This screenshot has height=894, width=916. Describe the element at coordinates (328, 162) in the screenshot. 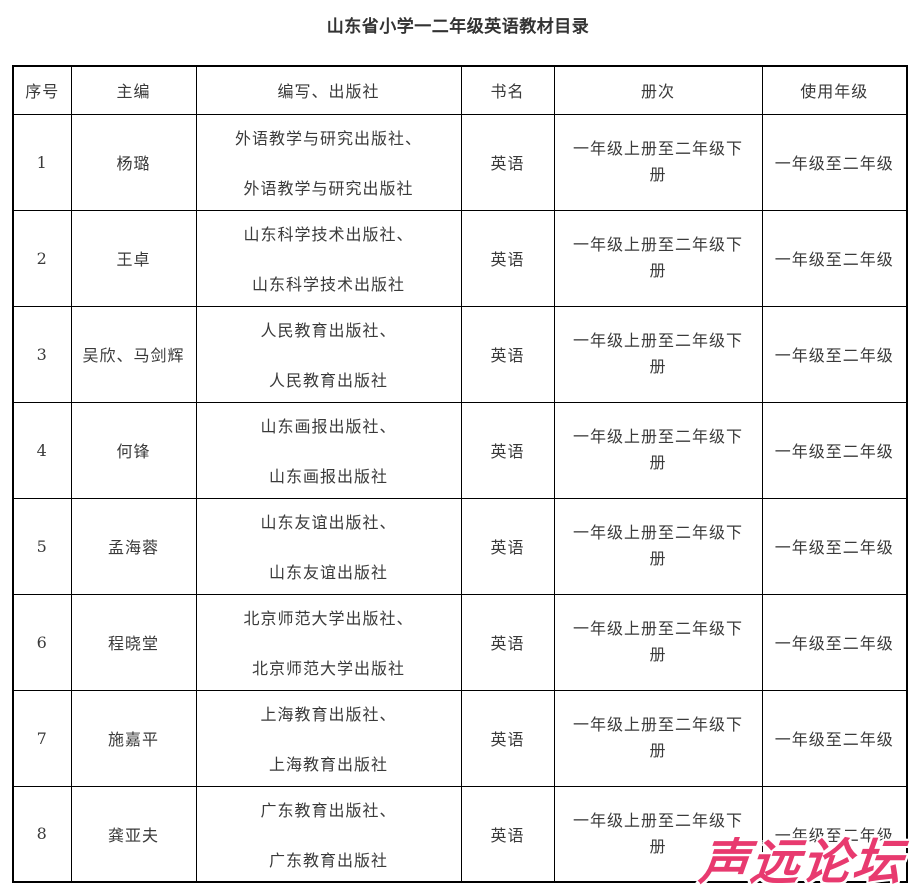

I see `cell-publisher: 外语教学与研究出版社、 外语教学与研究出版社` at that location.